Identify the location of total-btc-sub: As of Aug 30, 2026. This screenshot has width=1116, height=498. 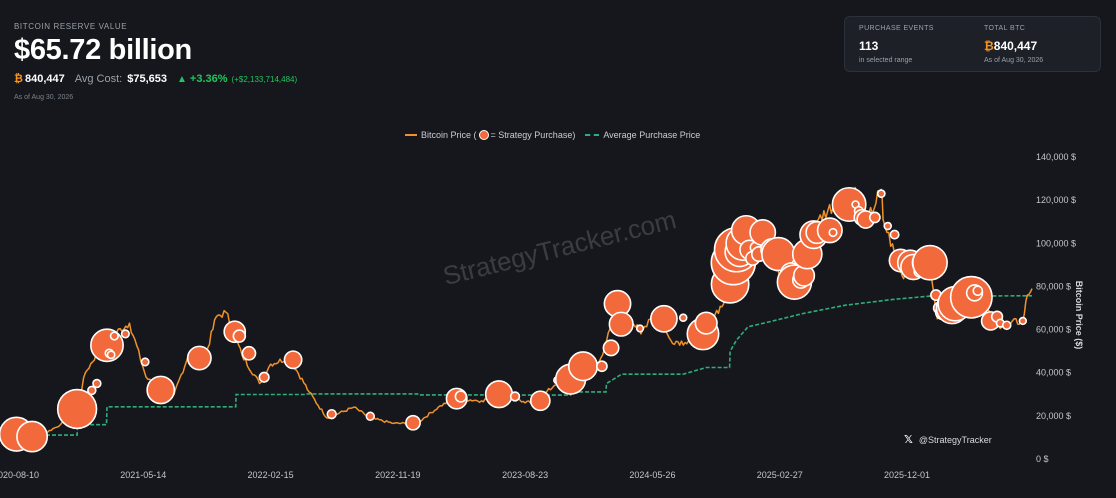
(1014, 60).